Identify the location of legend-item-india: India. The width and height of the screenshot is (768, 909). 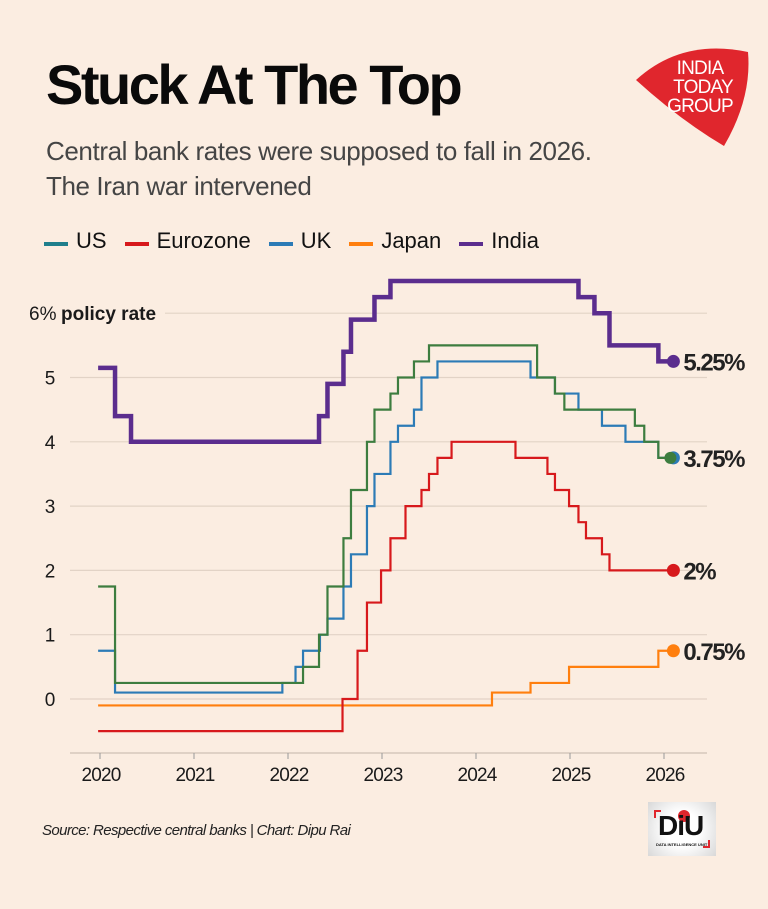
(499, 241).